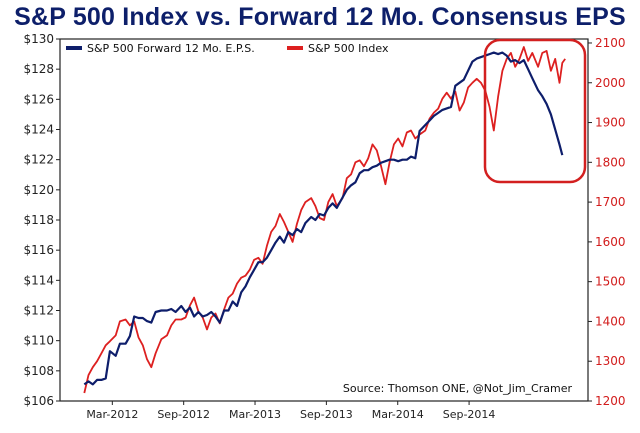 The image size is (640, 433). Describe the element at coordinates (38, 401) in the screenshot. I see `left-tick-label: $106` at that location.